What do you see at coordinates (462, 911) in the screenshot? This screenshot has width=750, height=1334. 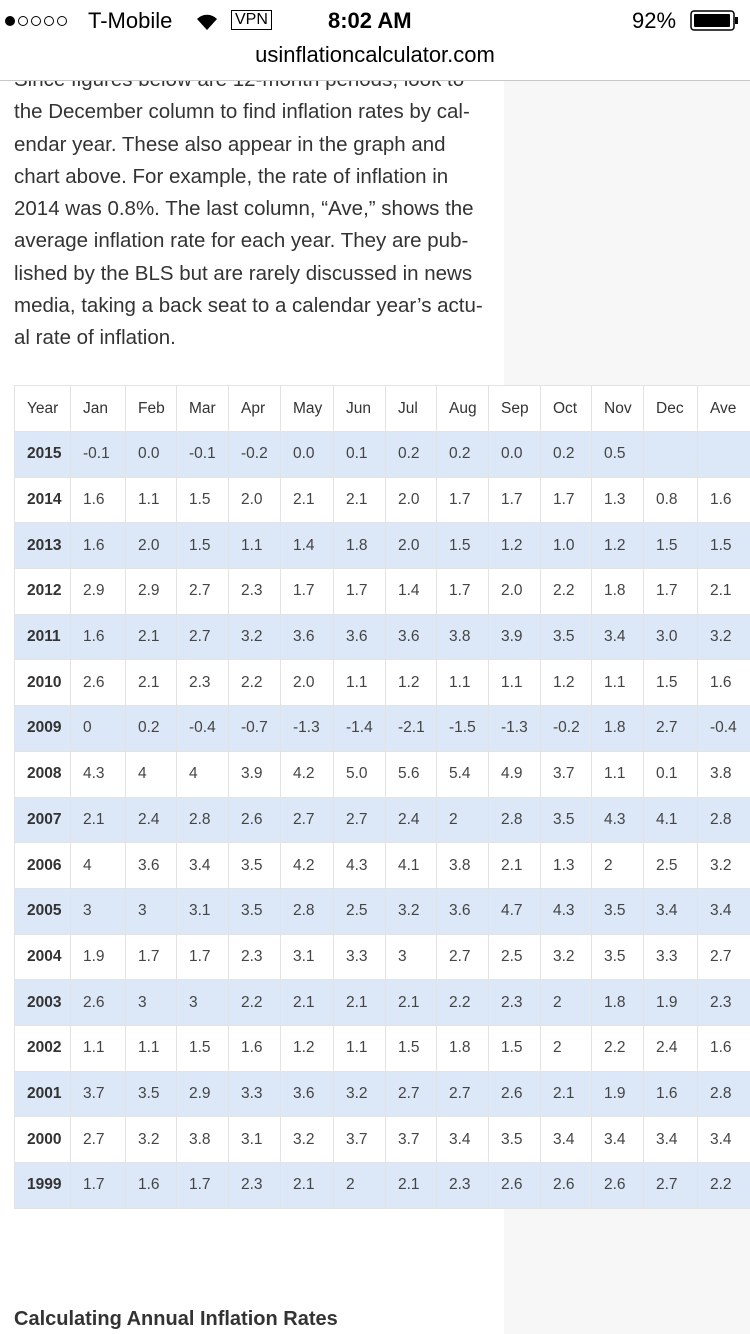 I see `rate-cell: 3.6` at bounding box center [462, 911].